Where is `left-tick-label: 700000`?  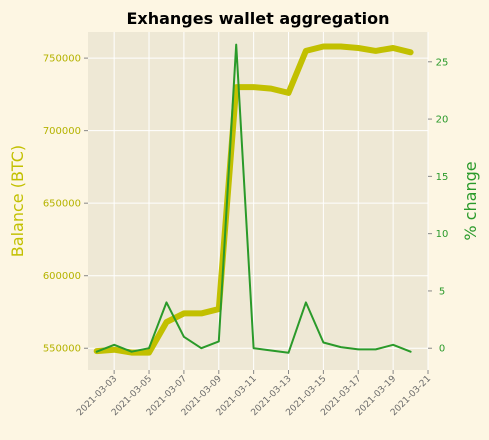 left-tick-label: 700000 is located at coordinates (62, 131).